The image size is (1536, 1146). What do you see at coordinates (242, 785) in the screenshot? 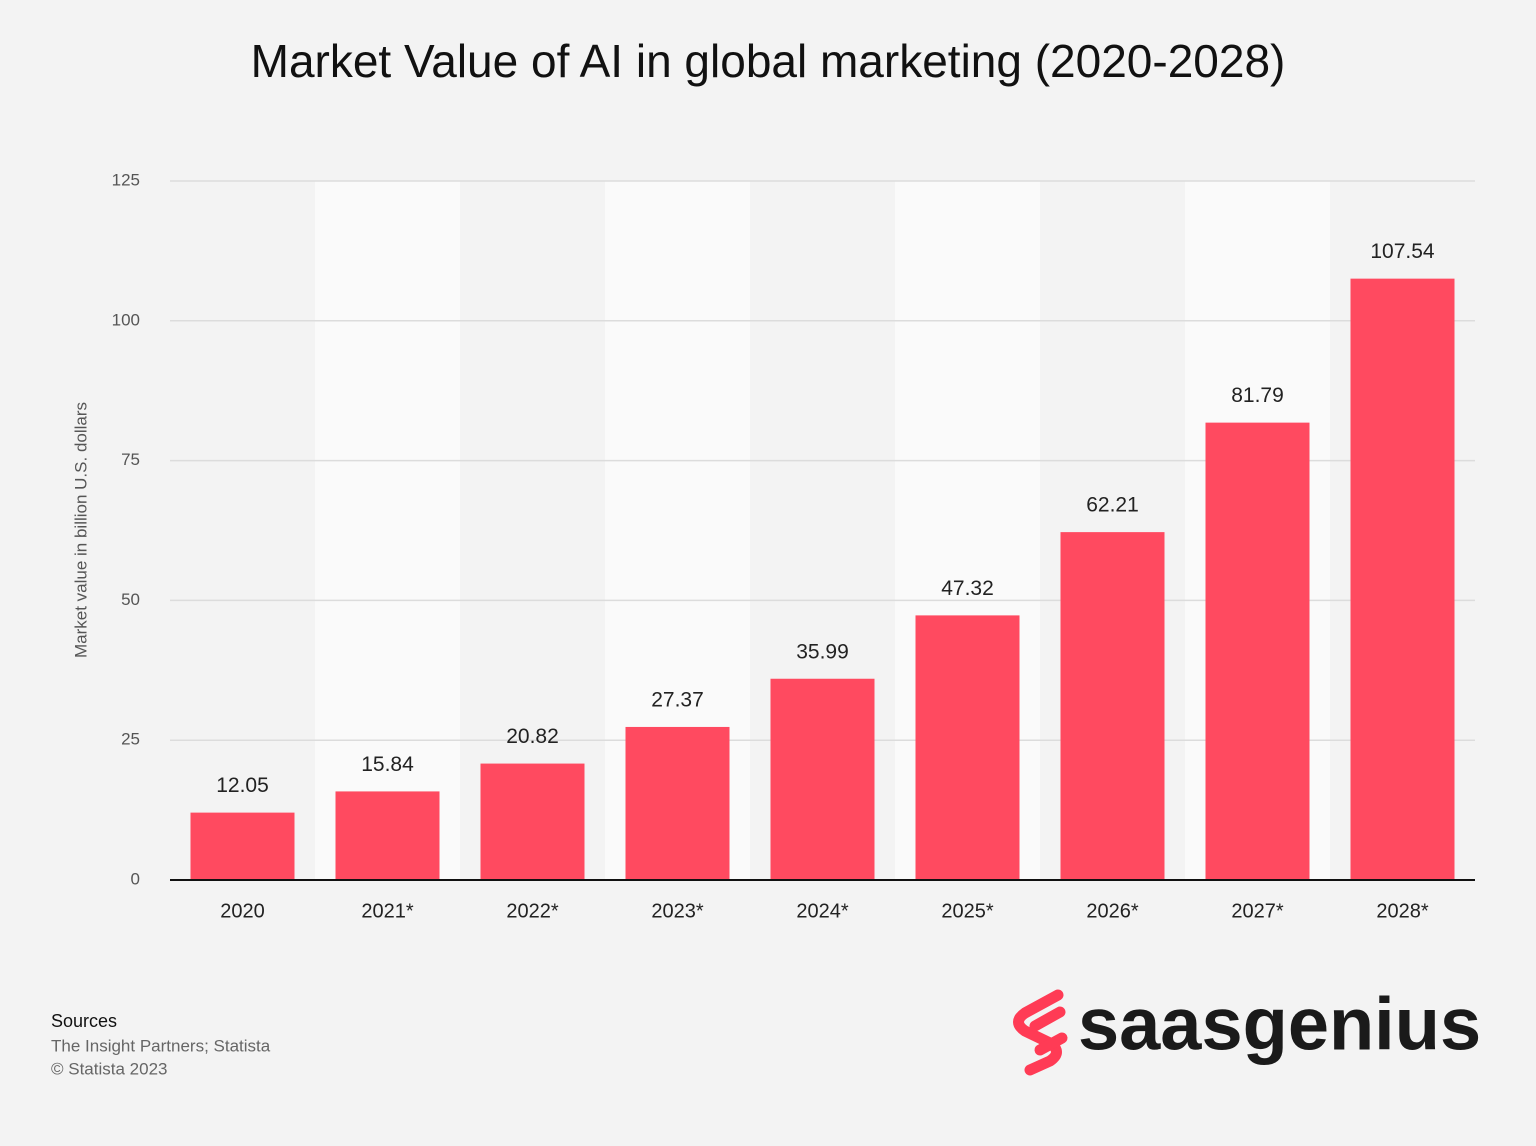
I see `data-label: 12.05` at bounding box center [242, 785].